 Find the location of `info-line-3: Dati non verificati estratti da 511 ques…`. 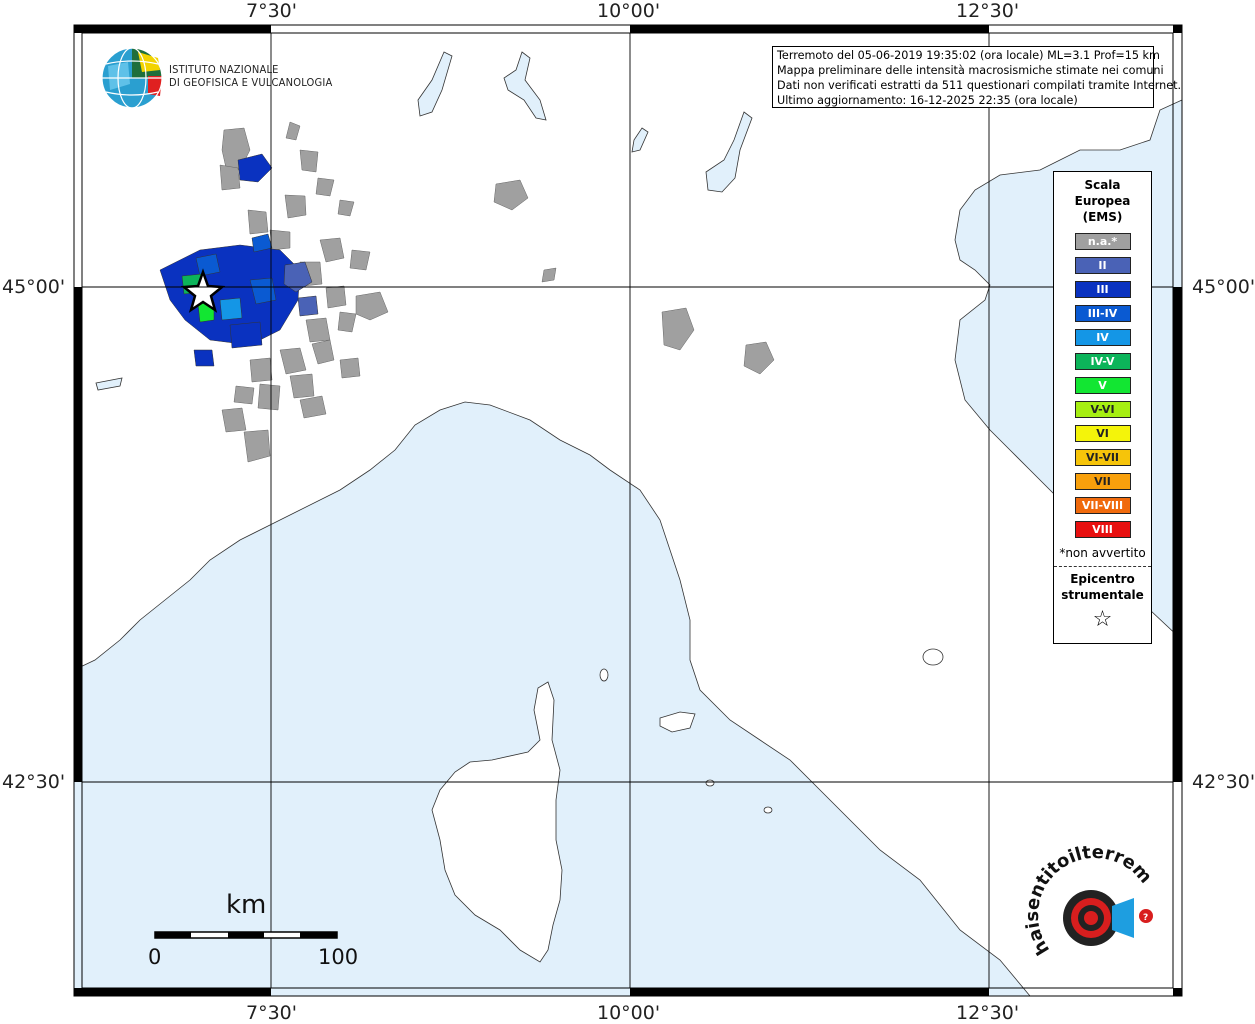

info-line-3: Dati non verificati estratti da 511 ques… is located at coordinates (979, 85).